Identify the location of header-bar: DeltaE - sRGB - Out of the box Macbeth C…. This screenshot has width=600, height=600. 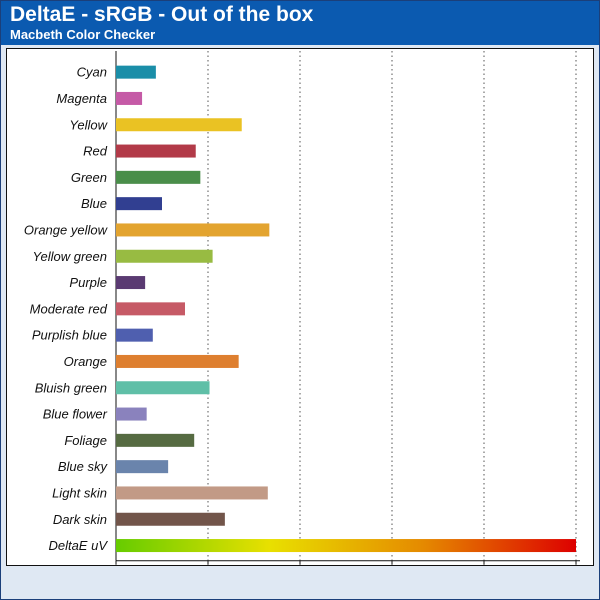
(300, 23).